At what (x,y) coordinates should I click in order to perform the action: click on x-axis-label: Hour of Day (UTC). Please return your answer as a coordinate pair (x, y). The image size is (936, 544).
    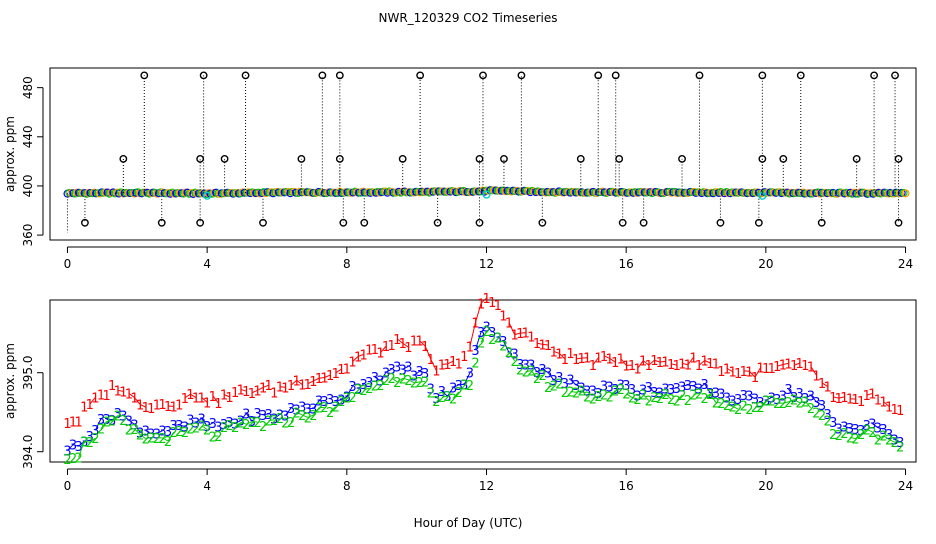
    Looking at the image, I should click on (468, 523).